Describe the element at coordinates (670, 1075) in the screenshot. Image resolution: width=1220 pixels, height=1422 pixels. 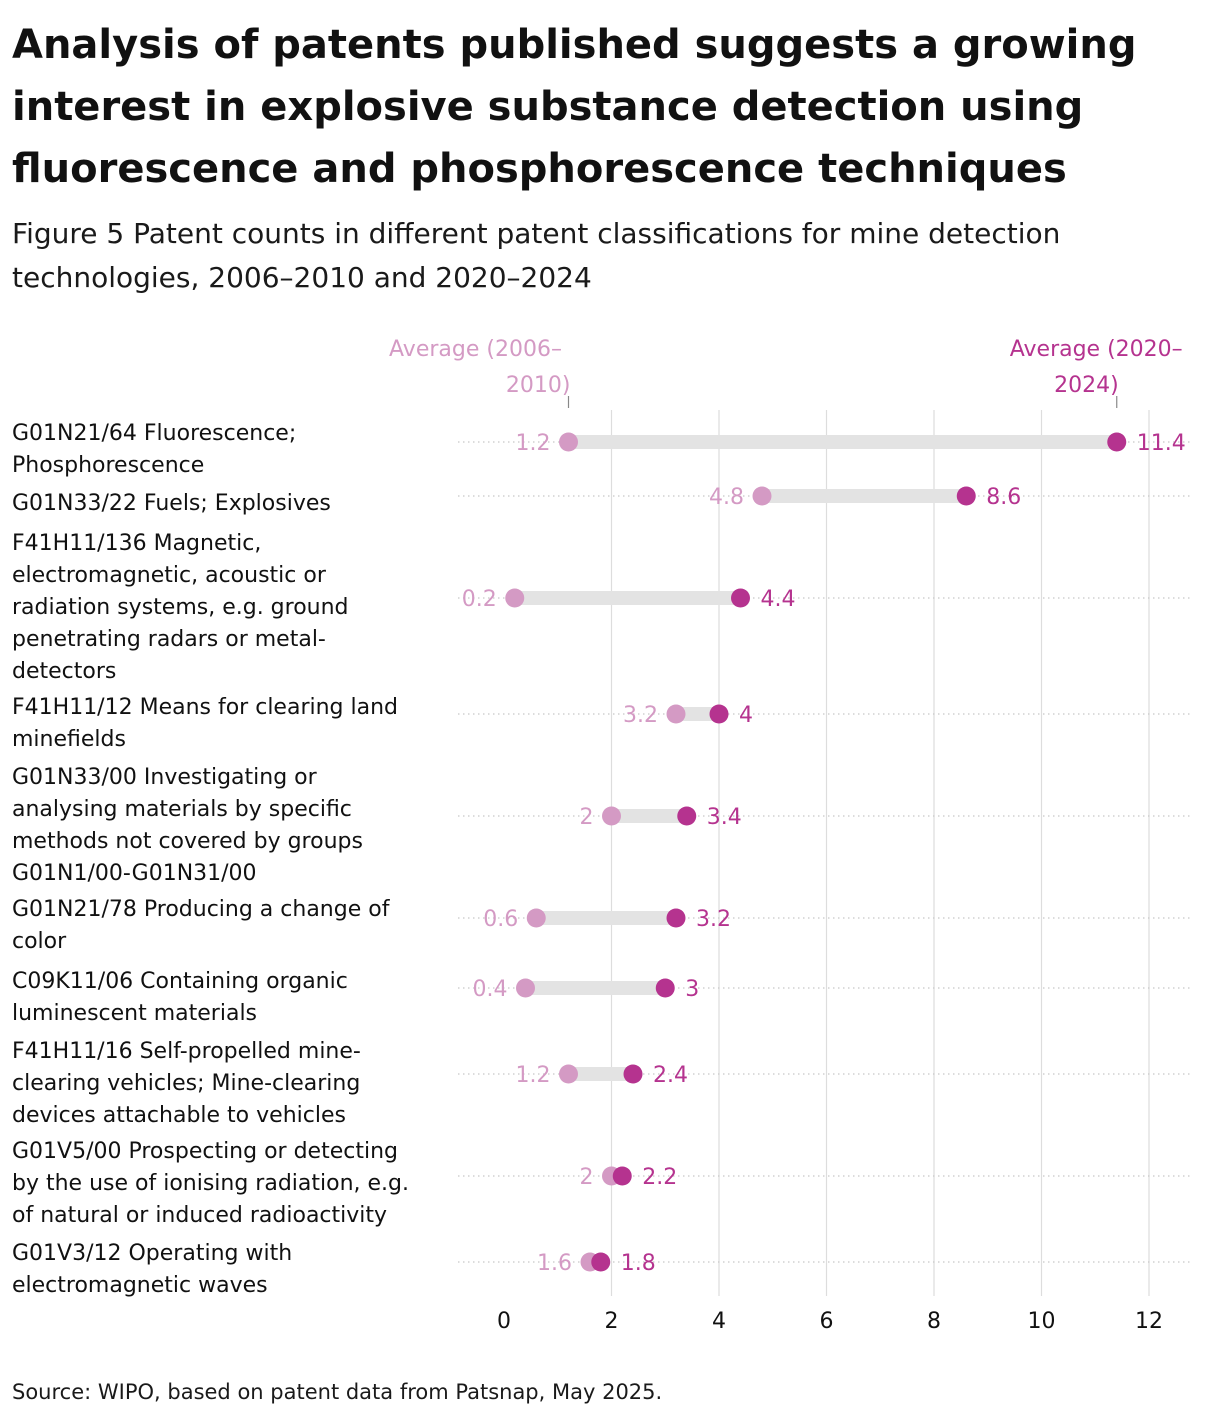
I see `value-label-2020-2024: 2.4` at that location.